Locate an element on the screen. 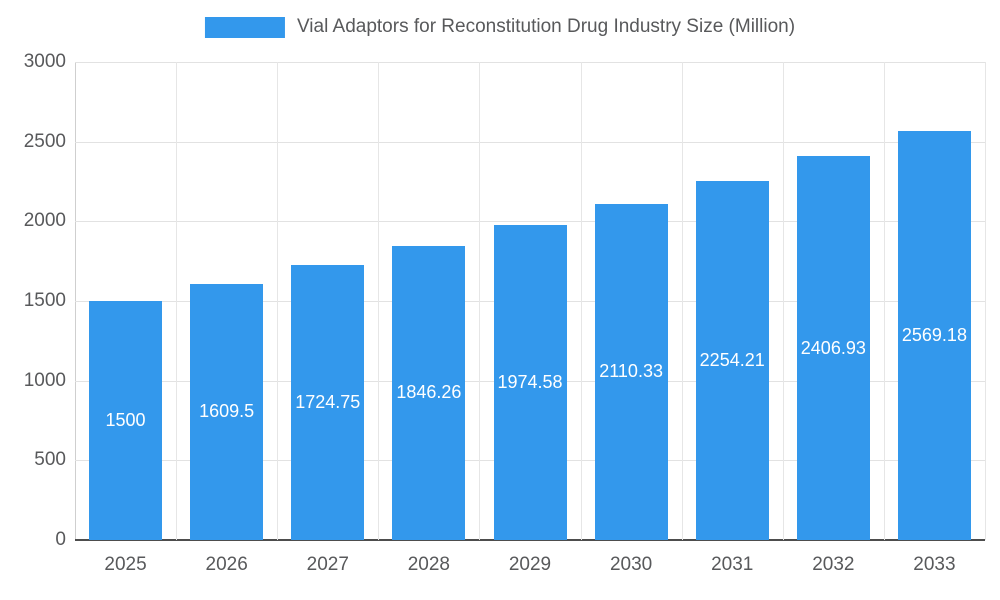  y-tick-label: 3000 is located at coordinates (44, 61).